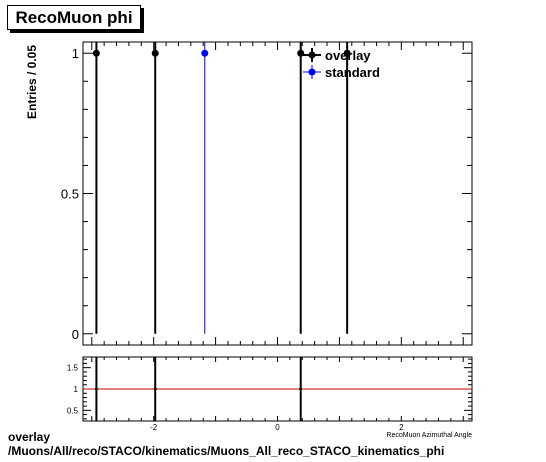  Describe the element at coordinates (401, 427) in the screenshot. I see `ratio-x-tick-label: 2` at that location.